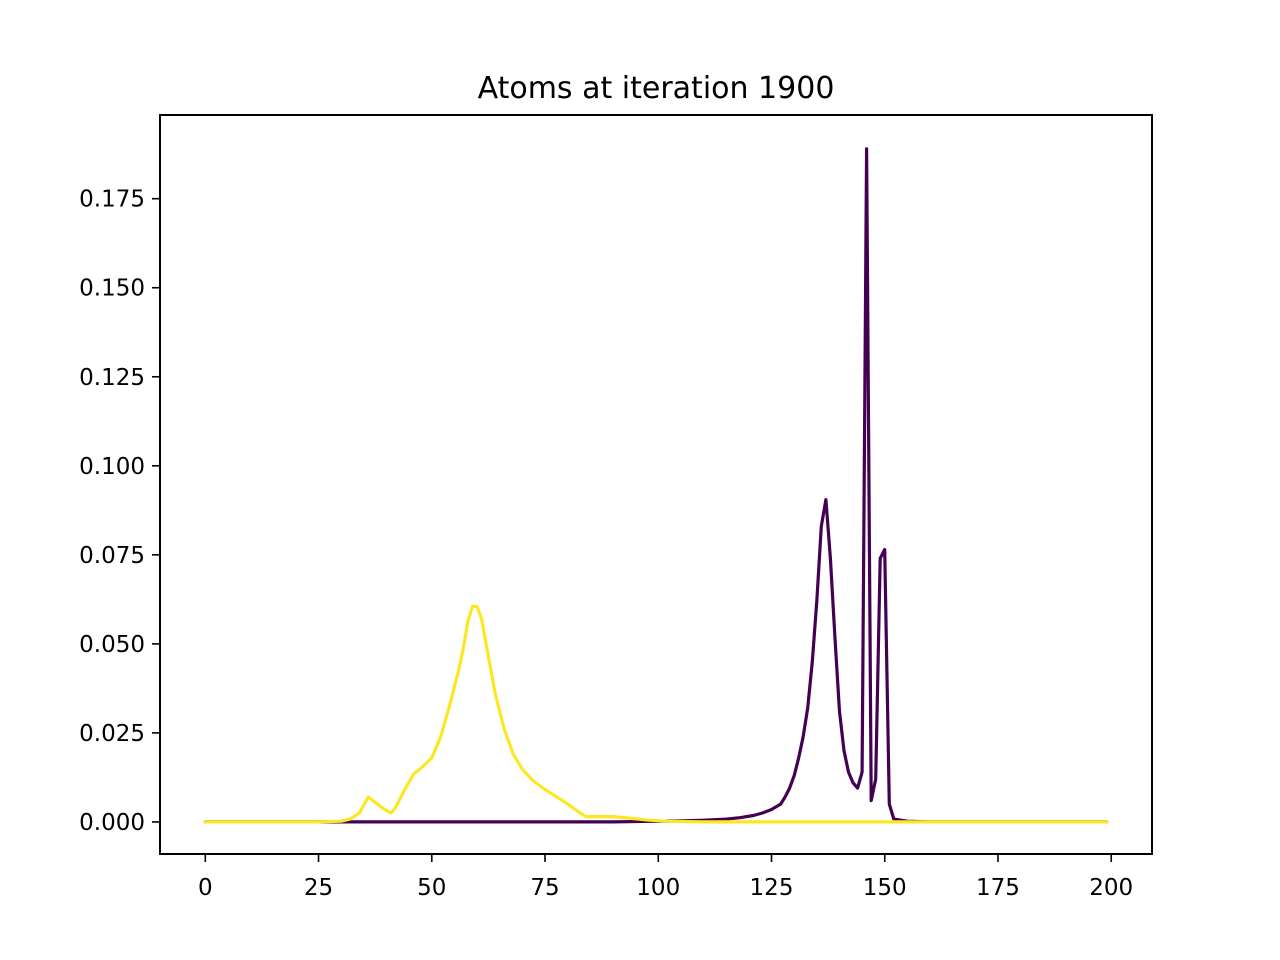 Image resolution: width=1280 pixels, height=960 pixels. I want to click on y-tick-label: 0.000, so click(112, 823).